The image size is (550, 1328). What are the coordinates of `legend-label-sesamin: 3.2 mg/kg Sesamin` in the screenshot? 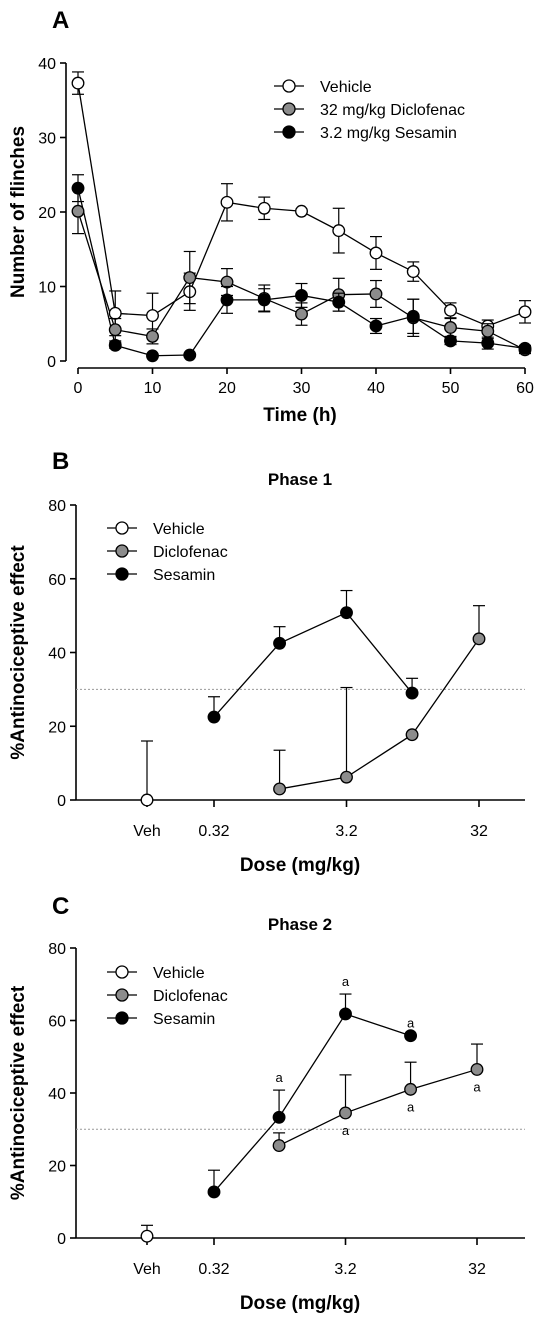 It's located at (388, 133).